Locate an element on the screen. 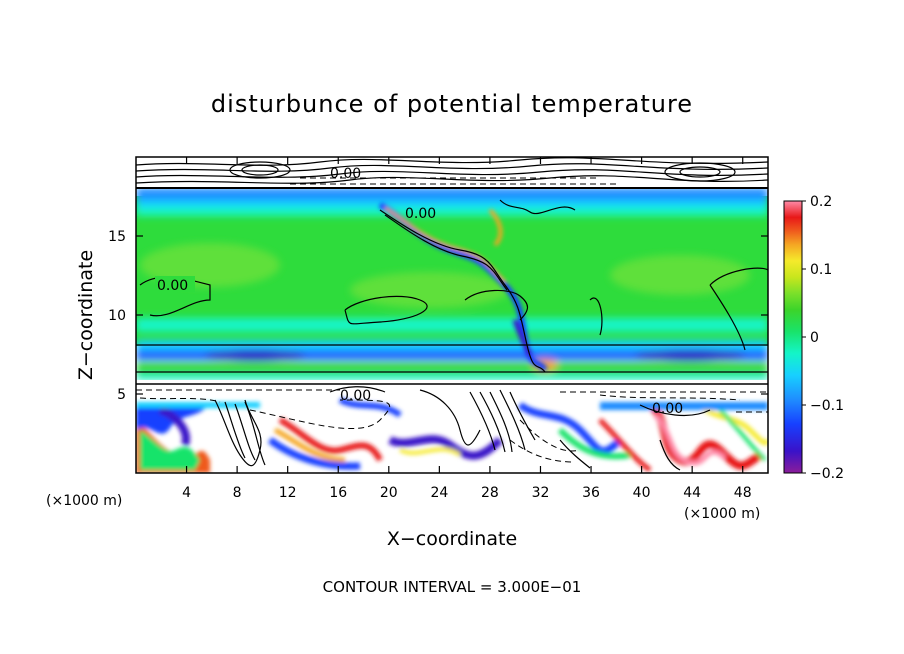  x-tick-label: 8 is located at coordinates (237, 493).